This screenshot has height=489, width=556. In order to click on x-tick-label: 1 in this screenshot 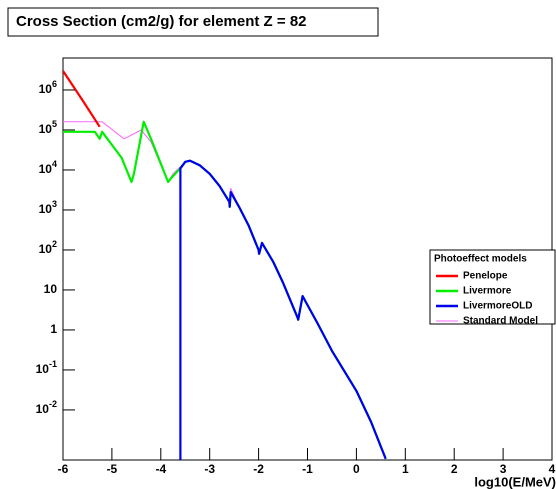, I will do `click(405, 469)`.